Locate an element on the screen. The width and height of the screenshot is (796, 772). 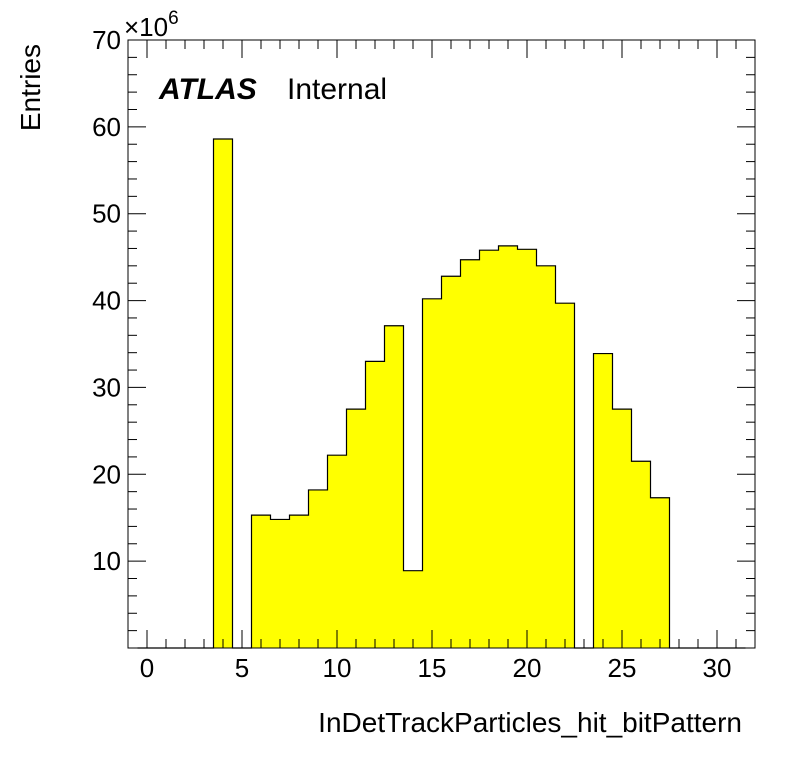
x-tick-label: 10 is located at coordinates (337, 668).